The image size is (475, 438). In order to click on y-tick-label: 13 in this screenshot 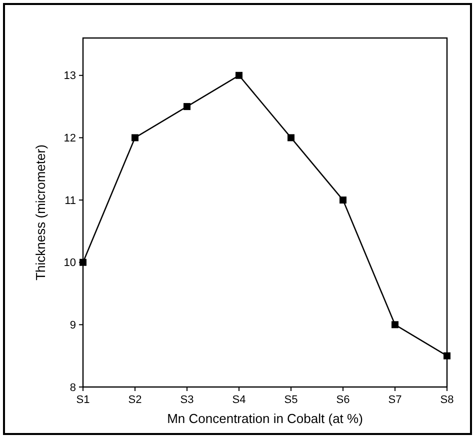, I will do `click(70, 76)`.